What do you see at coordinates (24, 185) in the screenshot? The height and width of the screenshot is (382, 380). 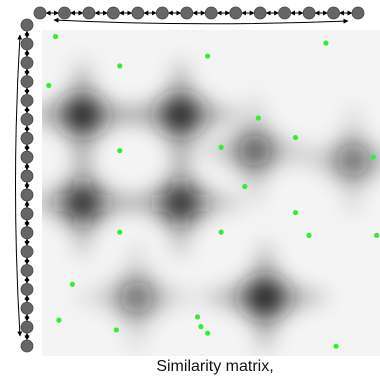 I see `left-sequence-graph` at bounding box center [24, 185].